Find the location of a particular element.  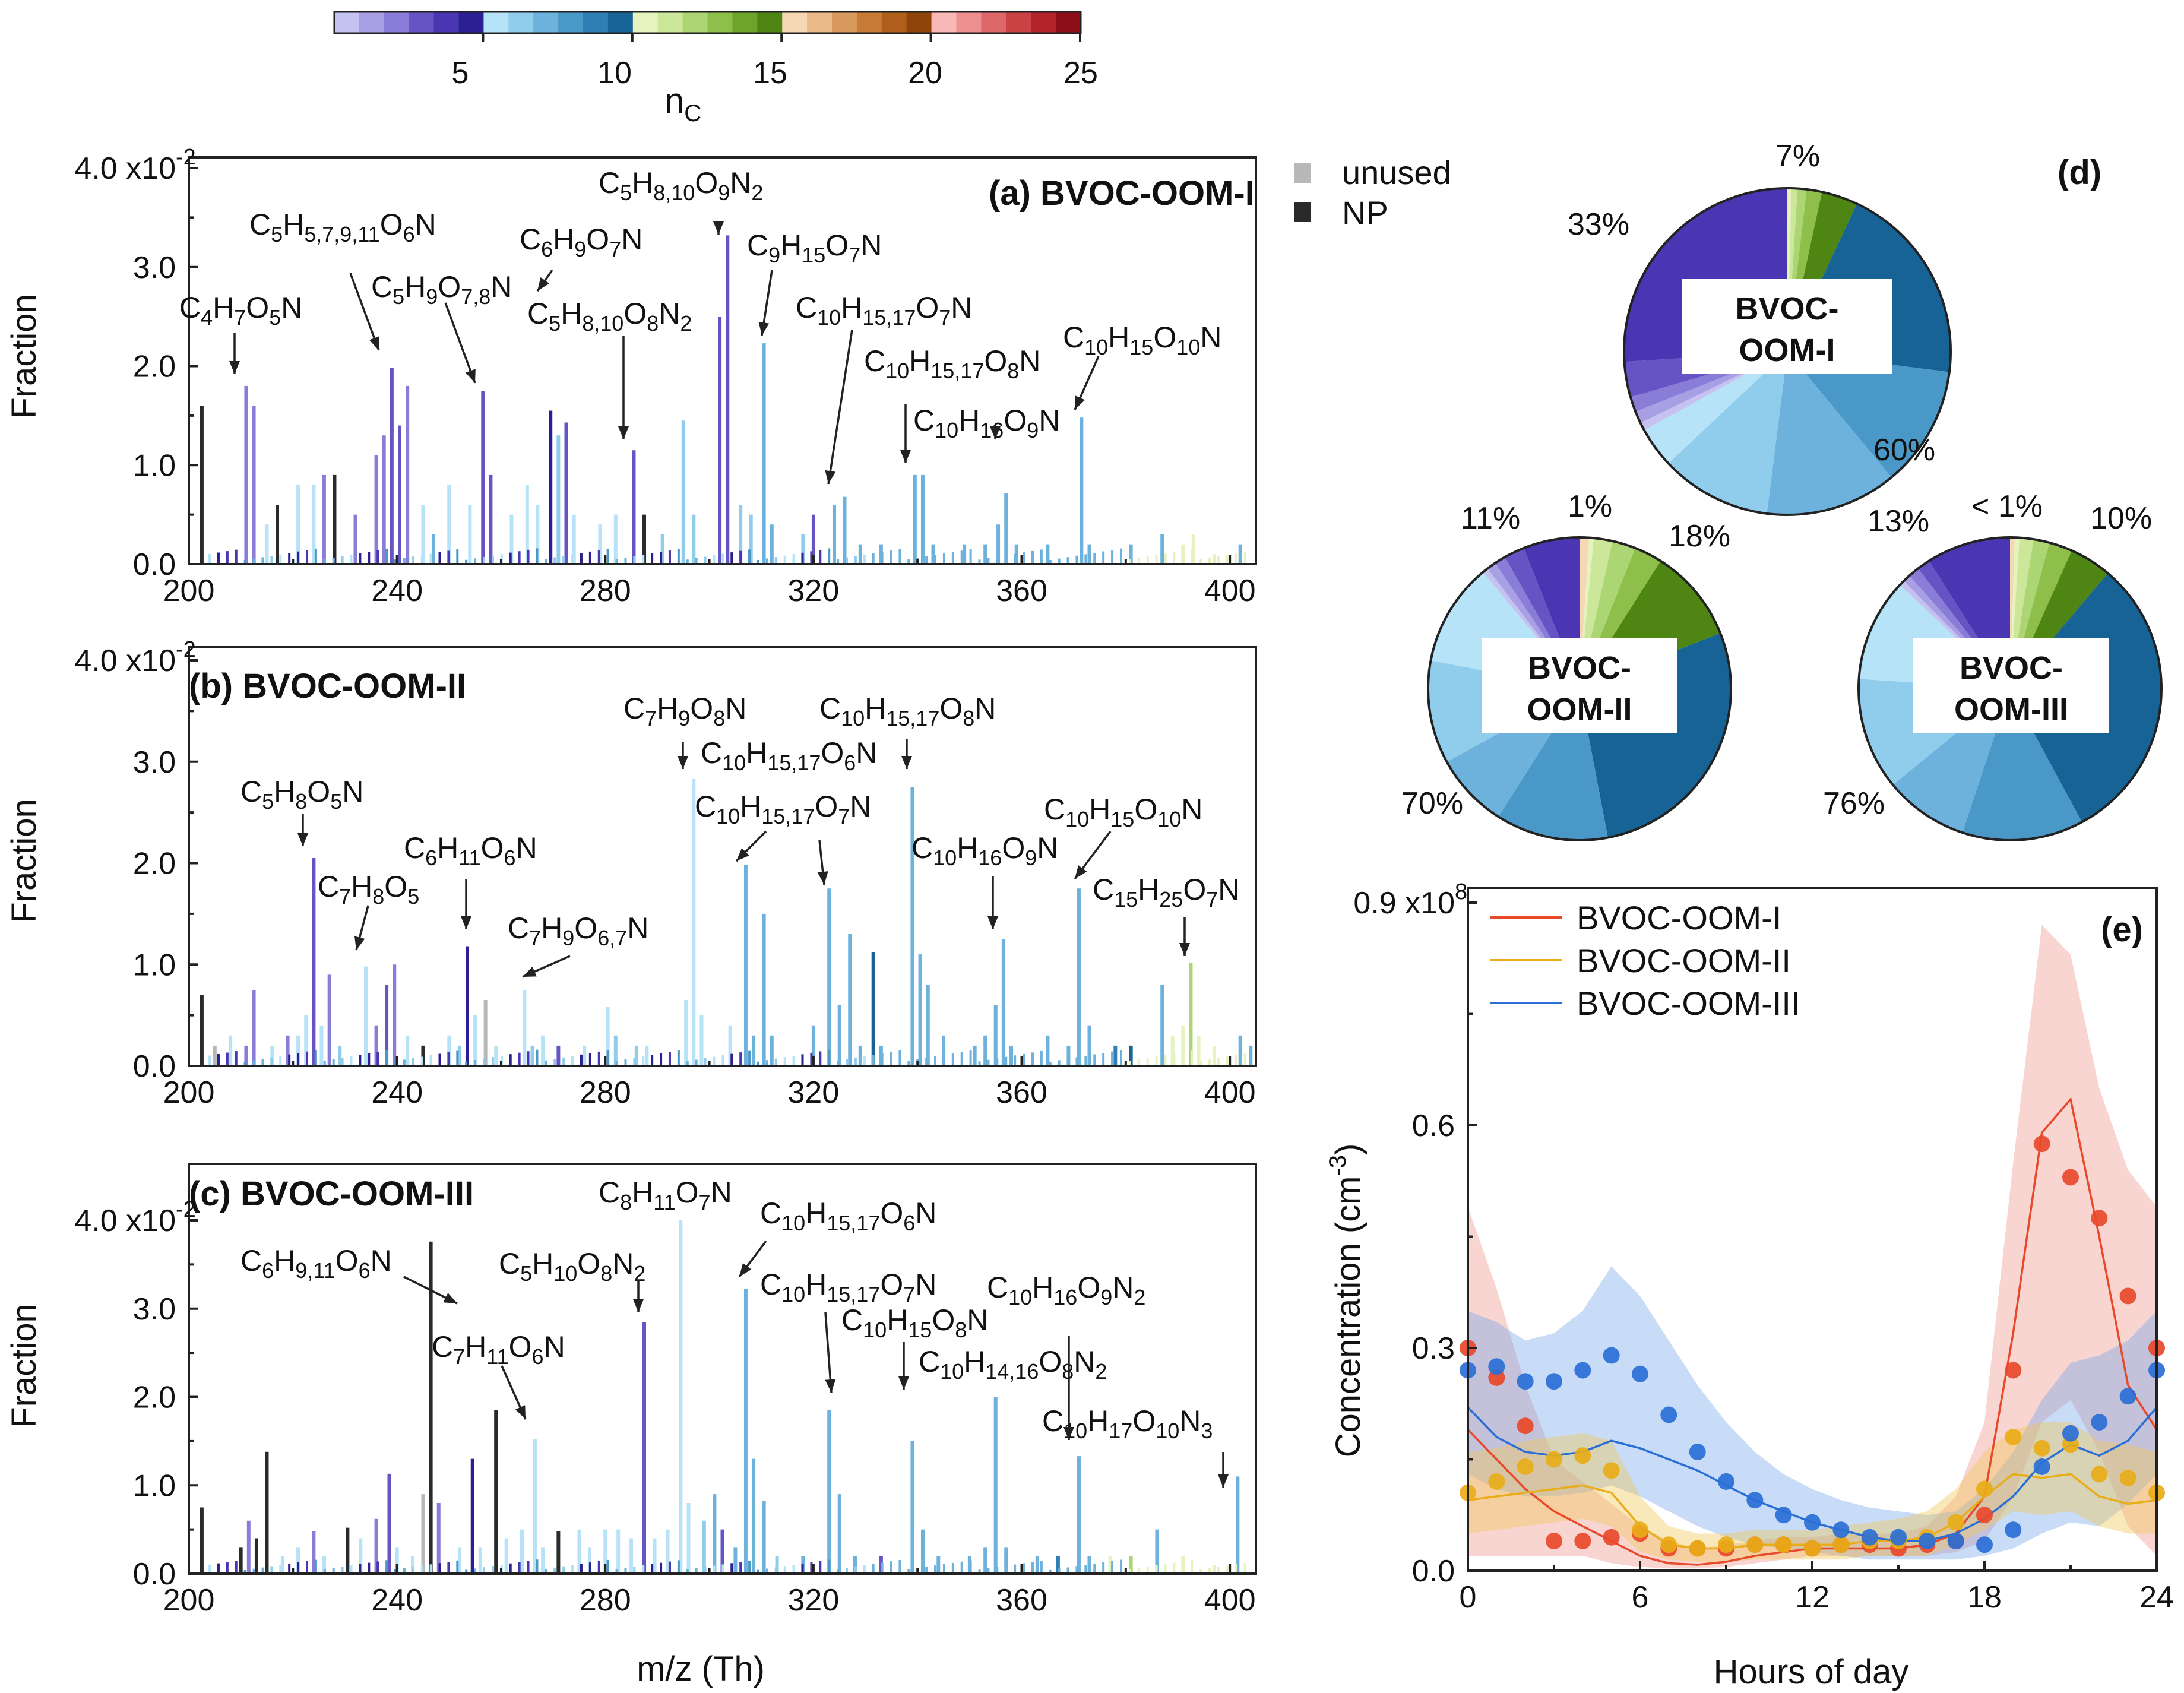

peak-formula: C5H9O7,8N is located at coordinates (442, 289).